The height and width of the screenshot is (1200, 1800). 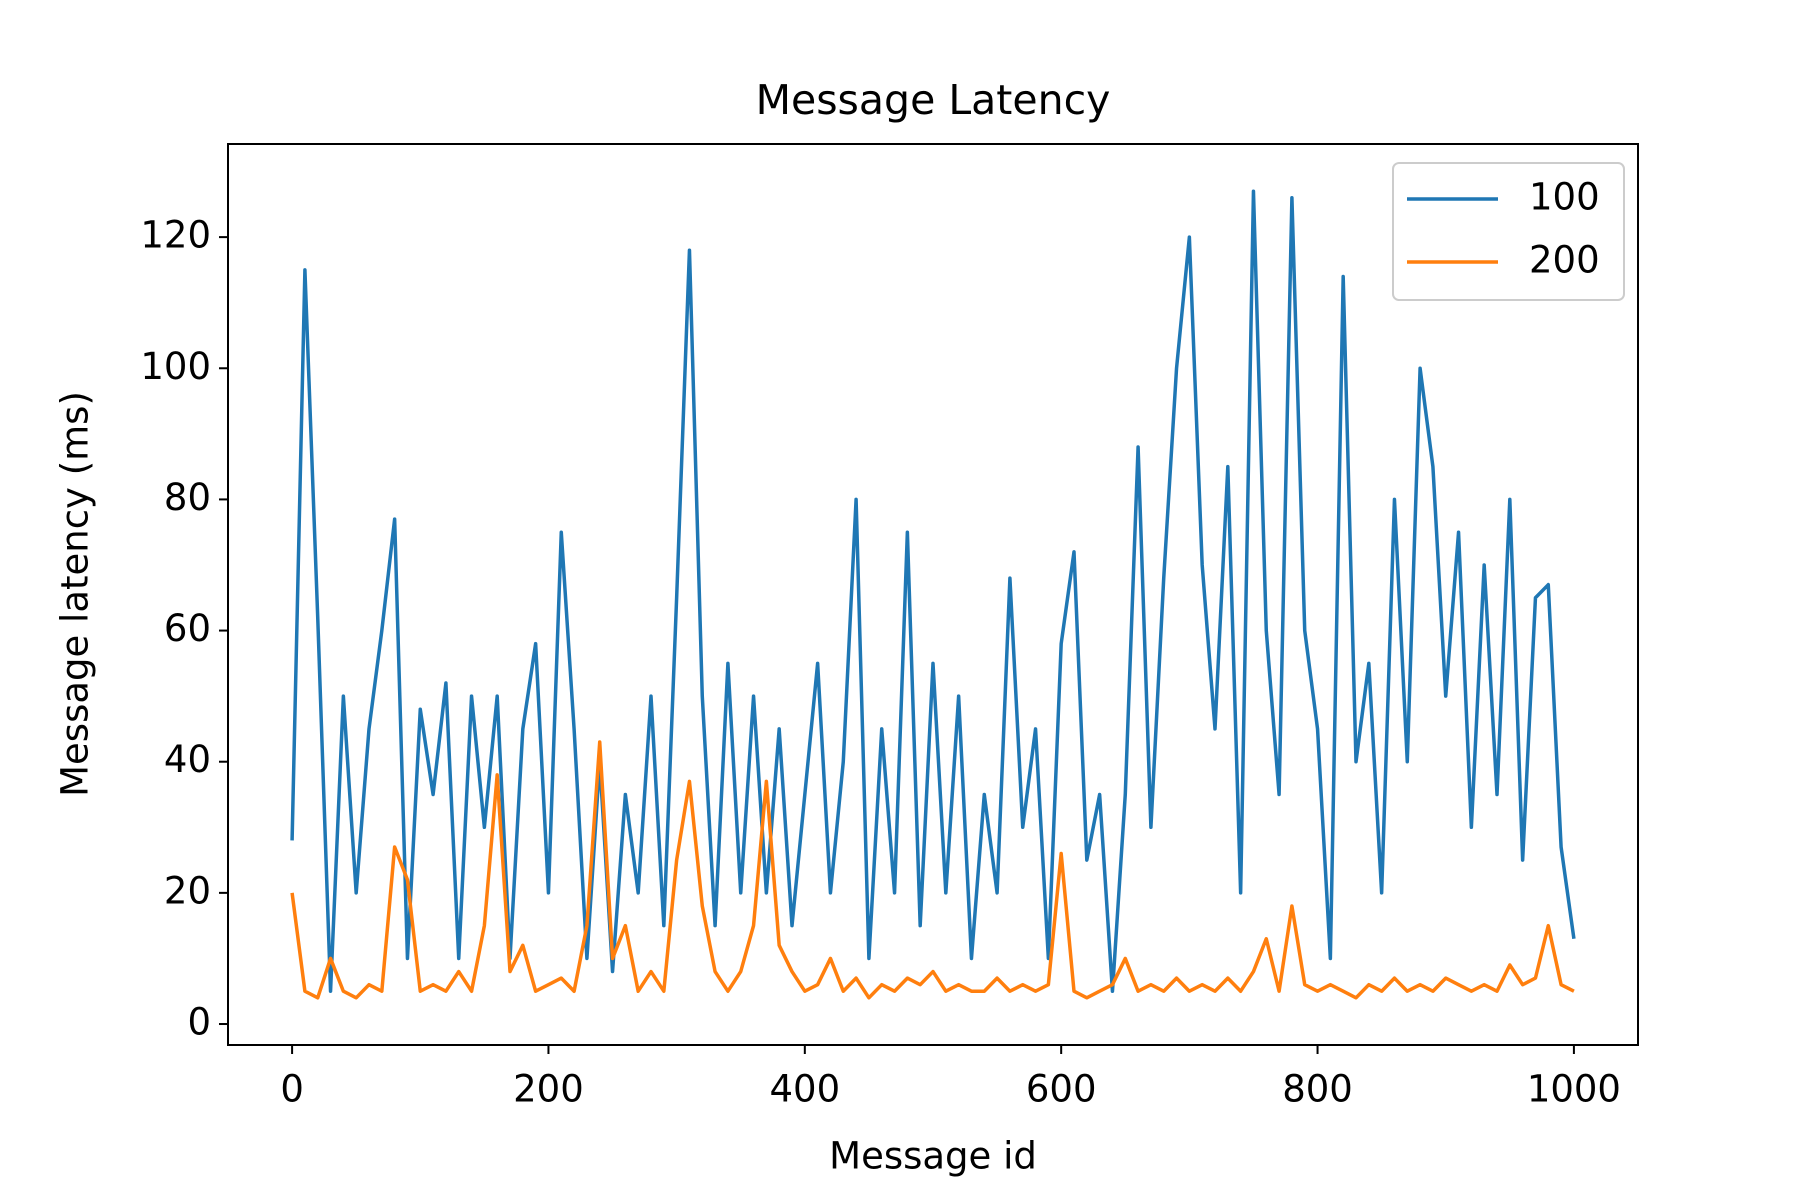 What do you see at coordinates (805, 1089) in the screenshot?
I see `x-tick-label: 400` at bounding box center [805, 1089].